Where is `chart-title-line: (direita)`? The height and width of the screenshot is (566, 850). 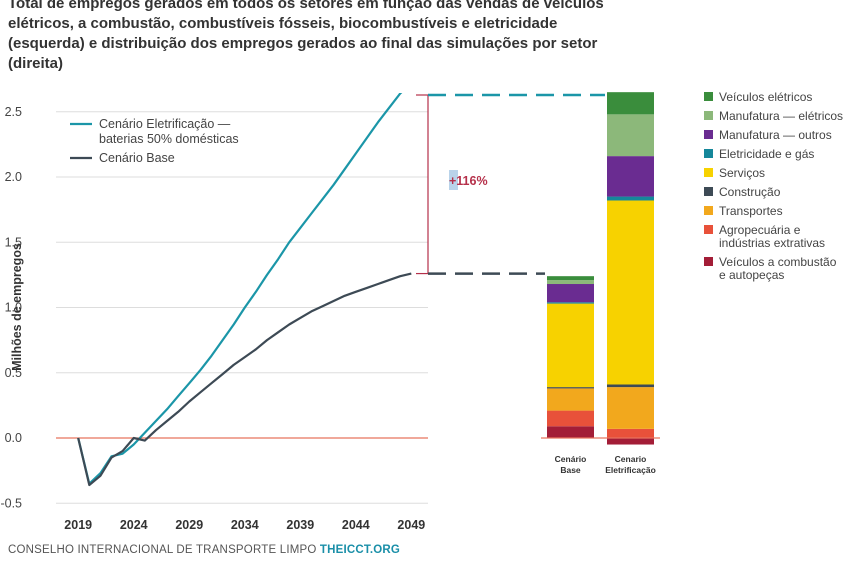
chart-title-line: (direita) is located at coordinates (36, 63).